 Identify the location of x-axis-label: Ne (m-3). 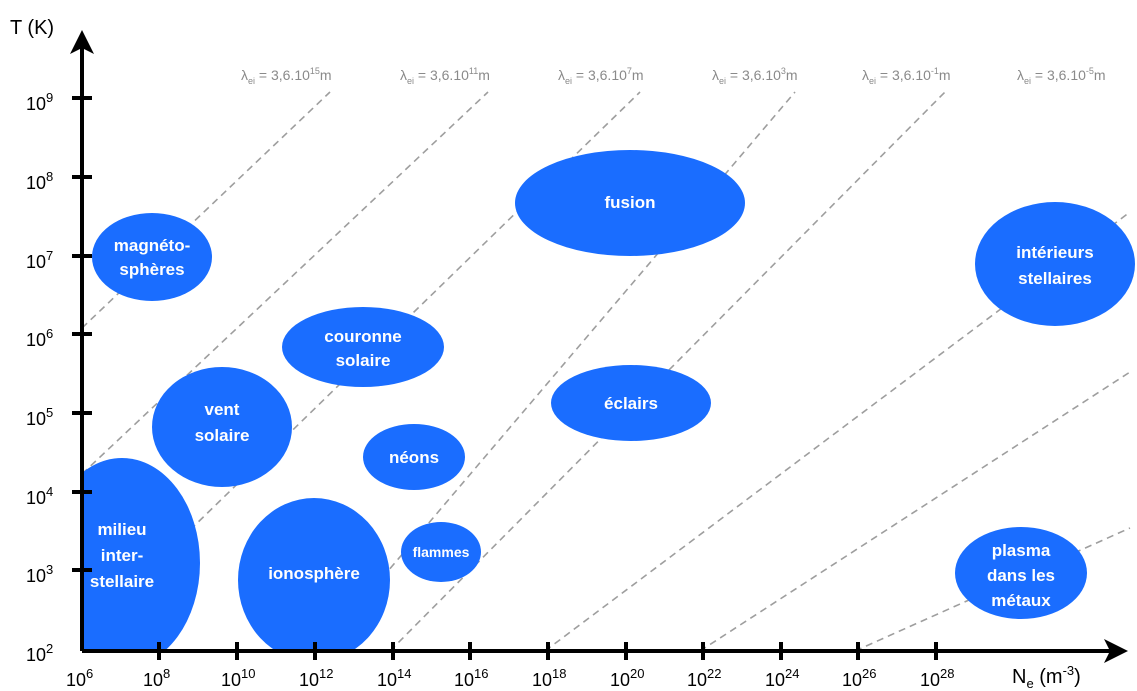
(1046, 677).